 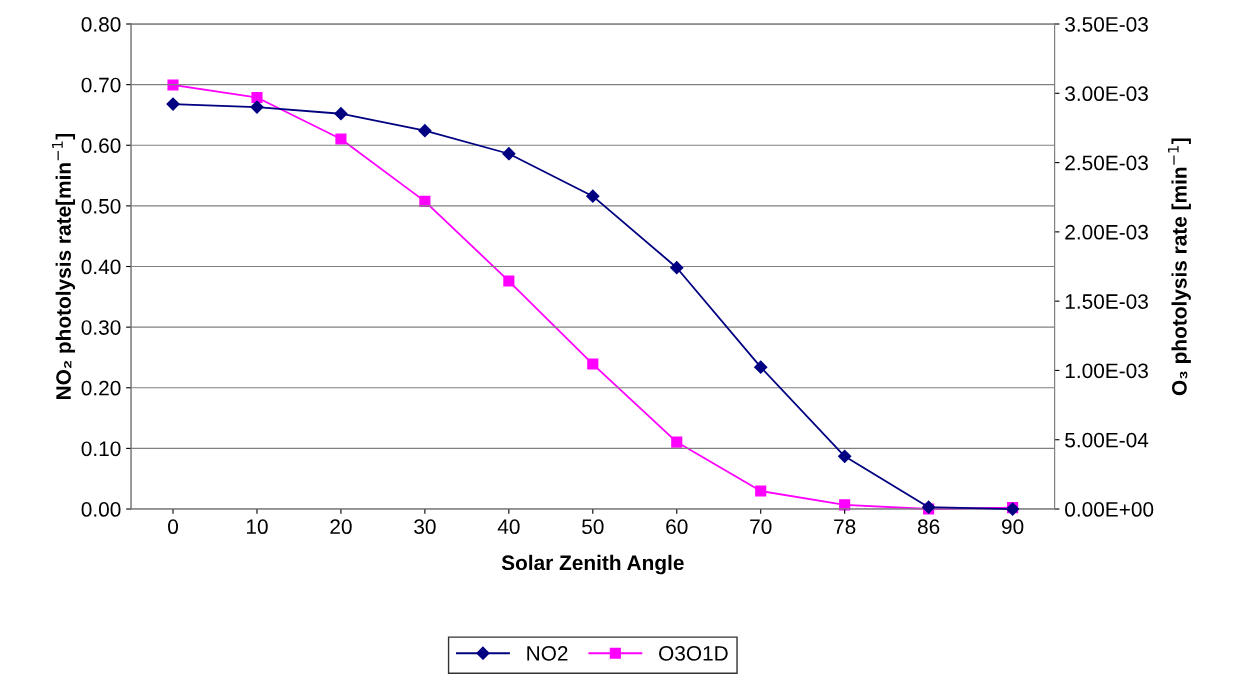 What do you see at coordinates (101, 85) in the screenshot?
I see `y-tick-label: 0.70` at bounding box center [101, 85].